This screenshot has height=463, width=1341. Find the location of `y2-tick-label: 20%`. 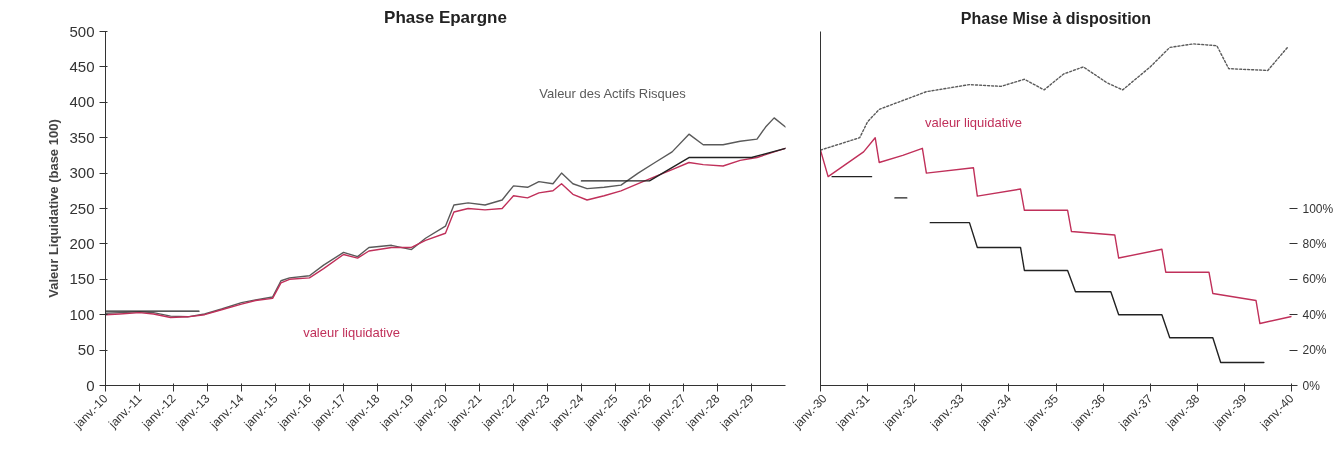

y2-tick-label: 20% is located at coordinates (1314, 350).